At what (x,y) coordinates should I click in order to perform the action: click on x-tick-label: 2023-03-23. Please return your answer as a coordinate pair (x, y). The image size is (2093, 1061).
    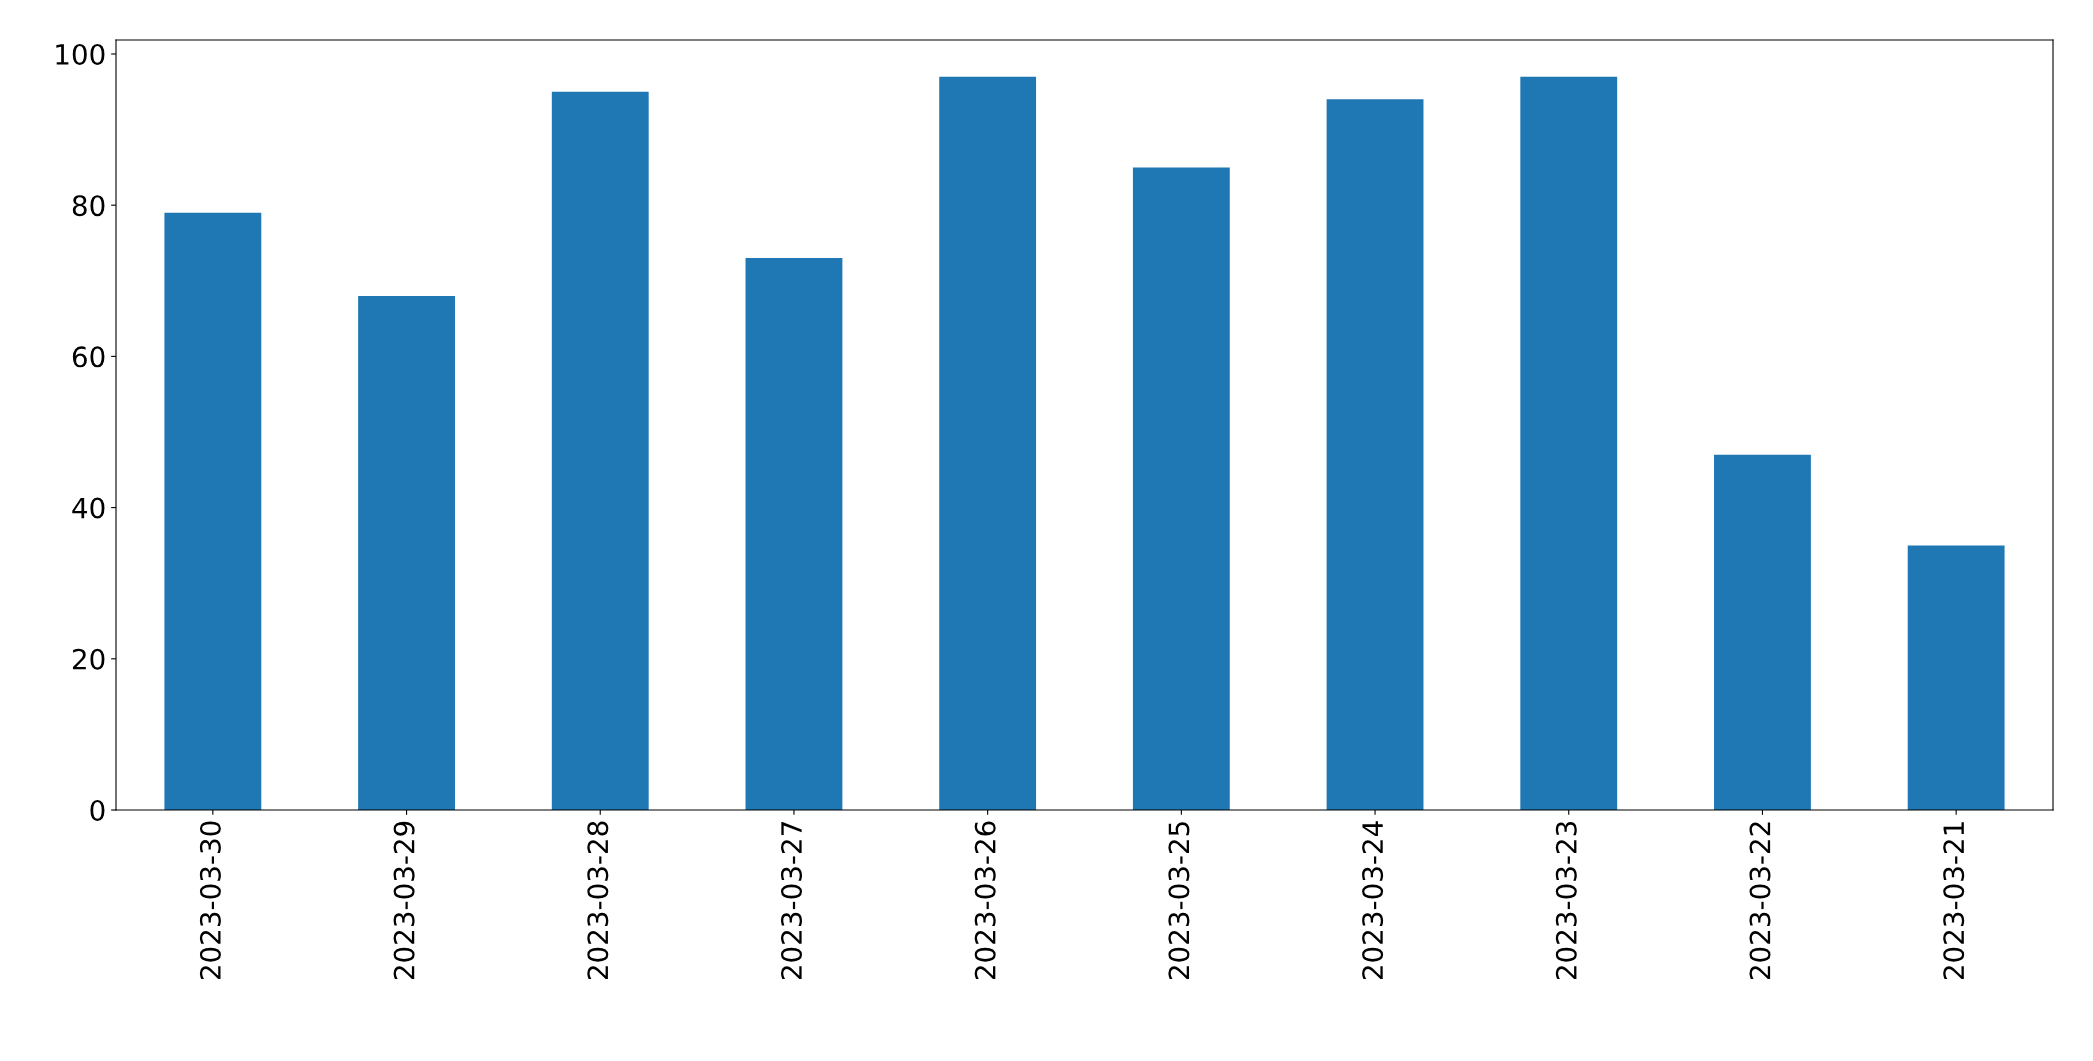
    Looking at the image, I should click on (1566, 900).